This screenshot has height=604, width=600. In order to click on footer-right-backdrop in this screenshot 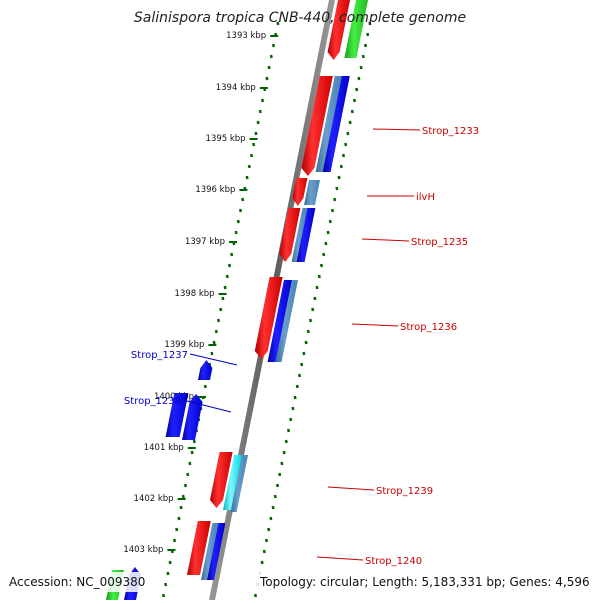, I will do `click(428, 582)`.